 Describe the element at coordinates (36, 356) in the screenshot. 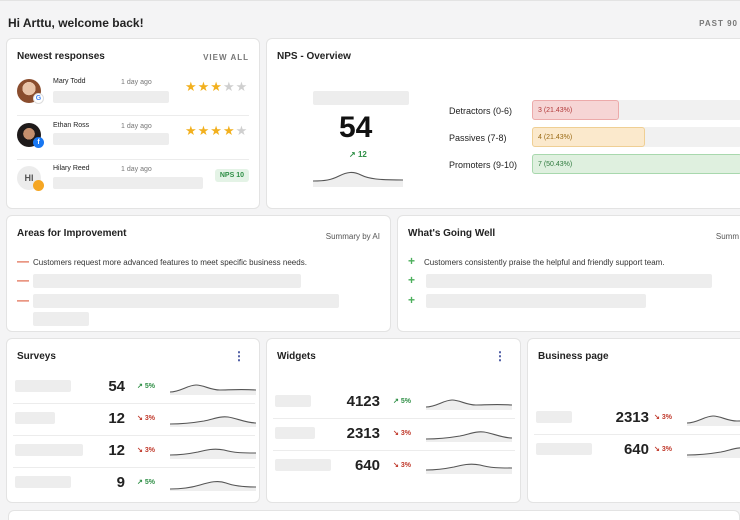

I see `card-title: Surveys` at that location.